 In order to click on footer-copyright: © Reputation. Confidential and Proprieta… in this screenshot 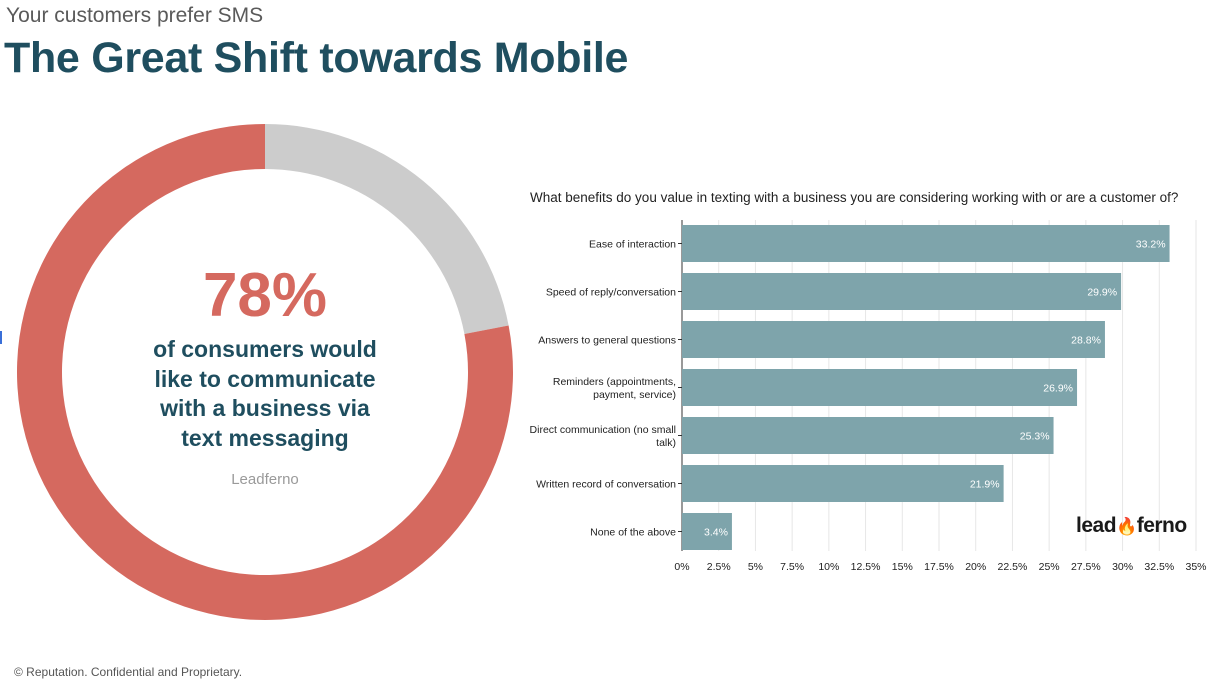, I will do `click(128, 672)`.